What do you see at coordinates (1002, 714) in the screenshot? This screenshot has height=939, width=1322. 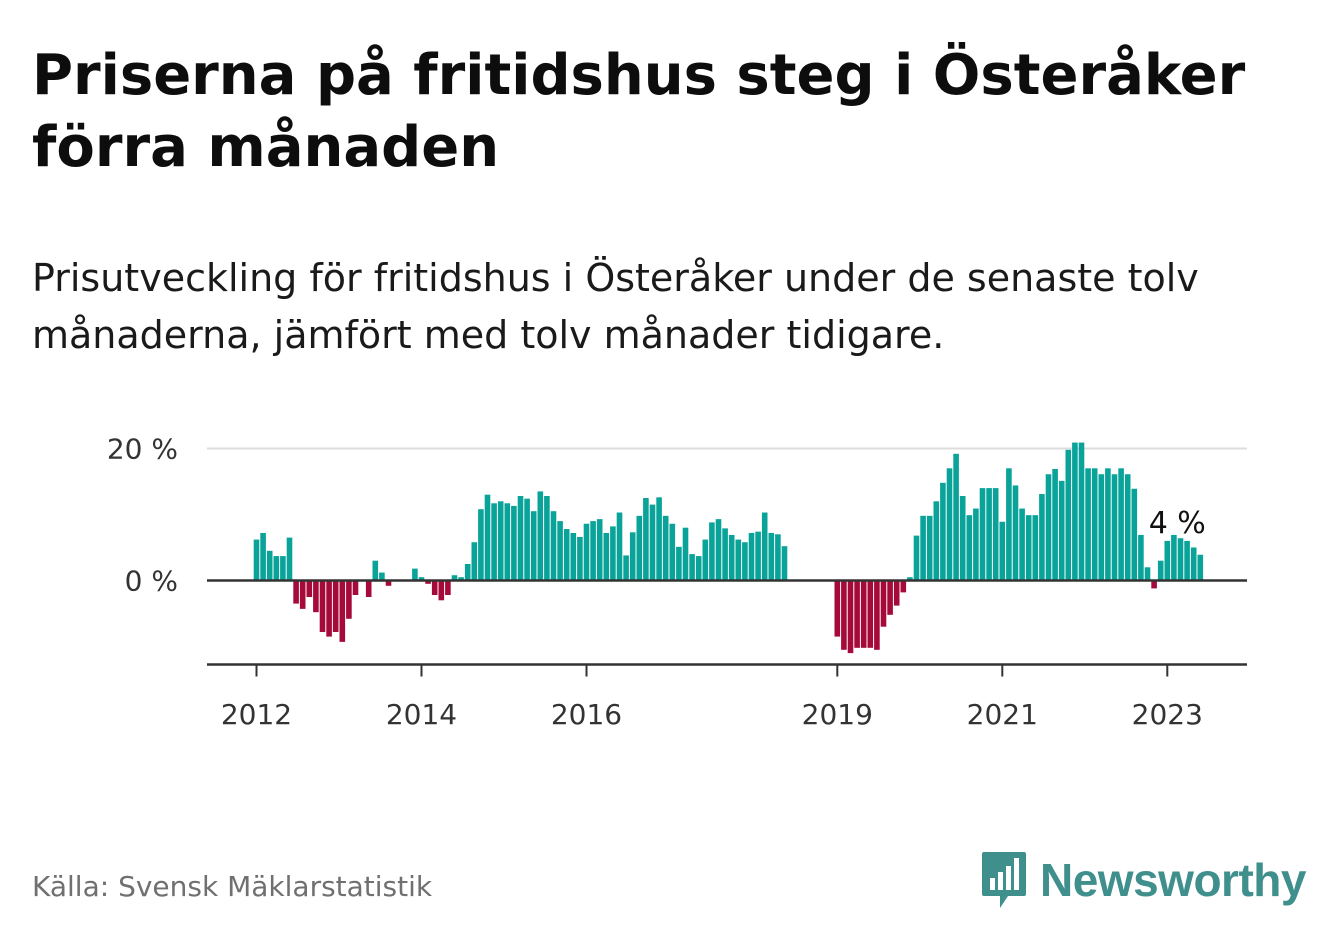 I see `x-tick-label: 2021` at bounding box center [1002, 714].